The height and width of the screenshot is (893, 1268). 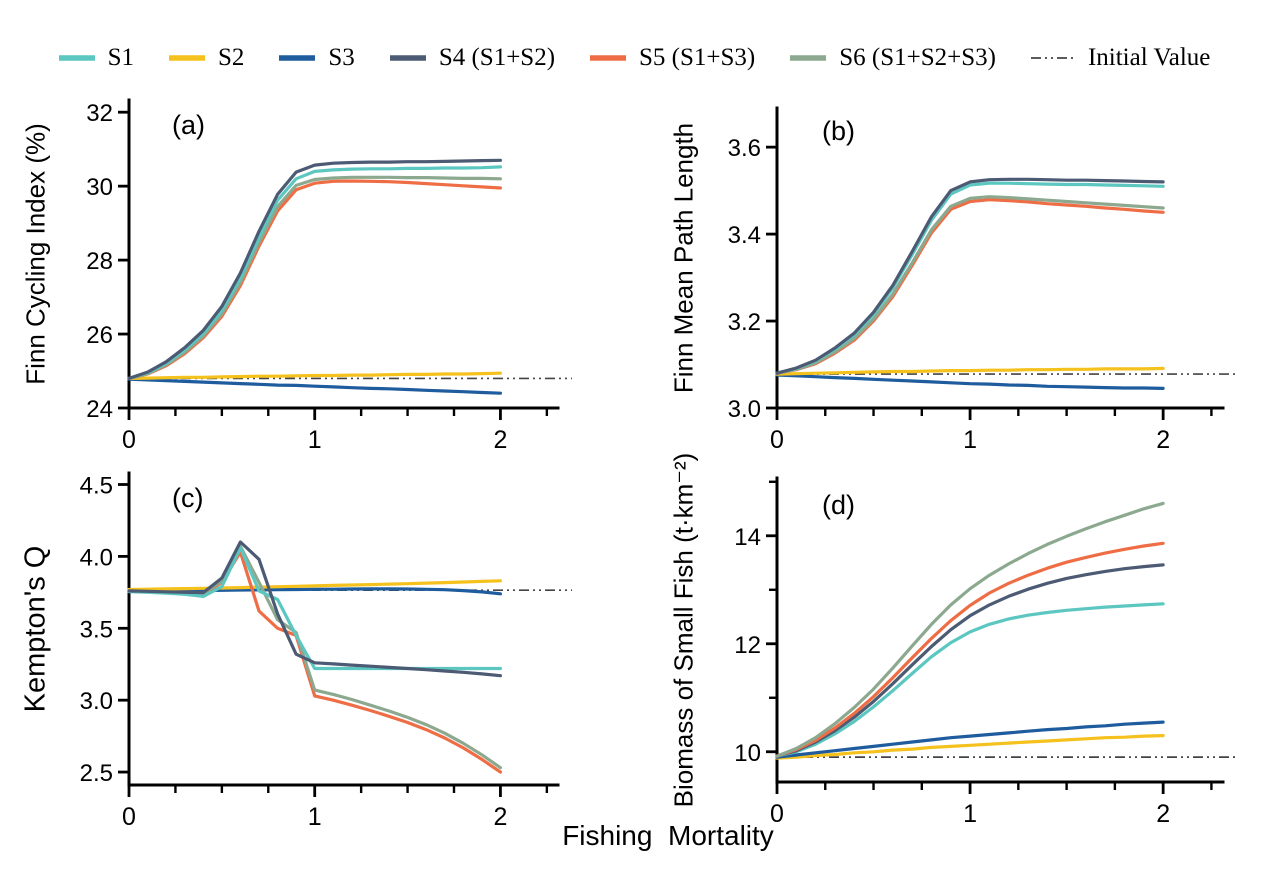 I want to click on legend-swatch-S3-icon, so click(x=297, y=58).